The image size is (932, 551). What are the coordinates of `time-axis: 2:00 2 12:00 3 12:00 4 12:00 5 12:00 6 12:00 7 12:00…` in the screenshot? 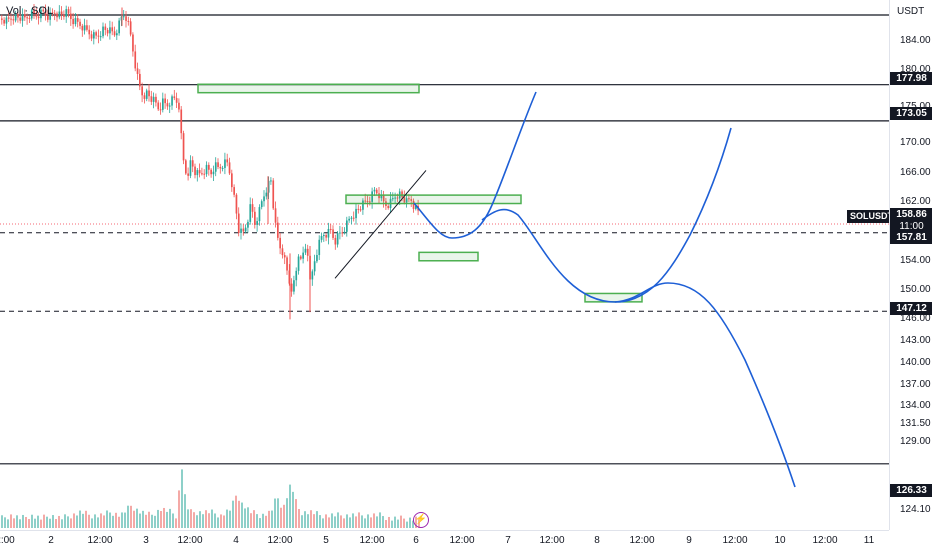 It's located at (444, 540).